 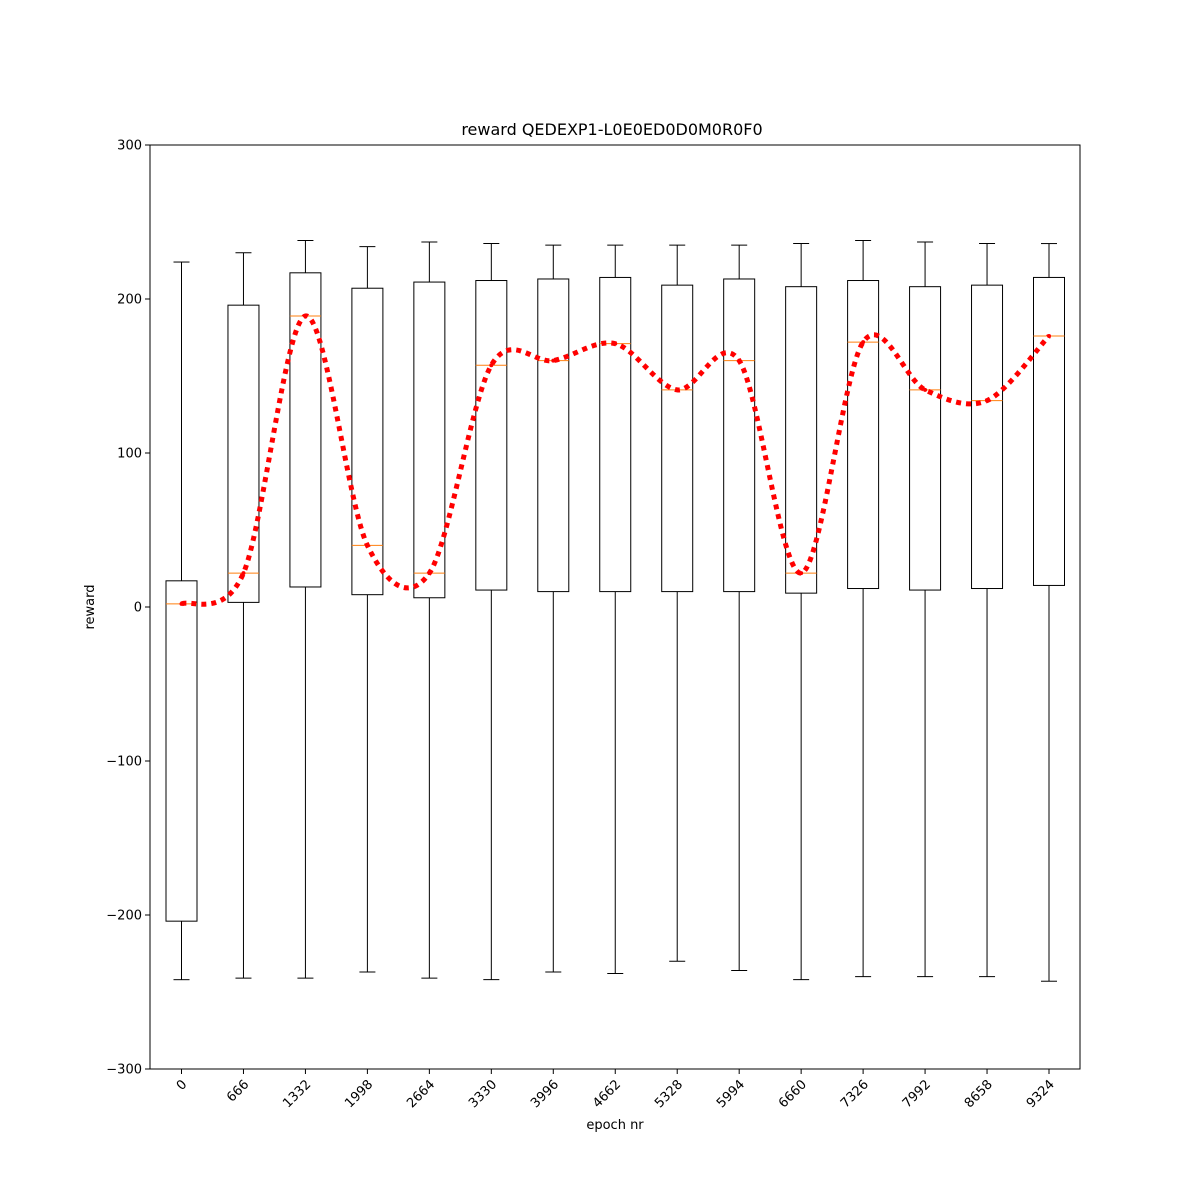 I want to click on x-tick-label: 6660, so click(x=793, y=1094).